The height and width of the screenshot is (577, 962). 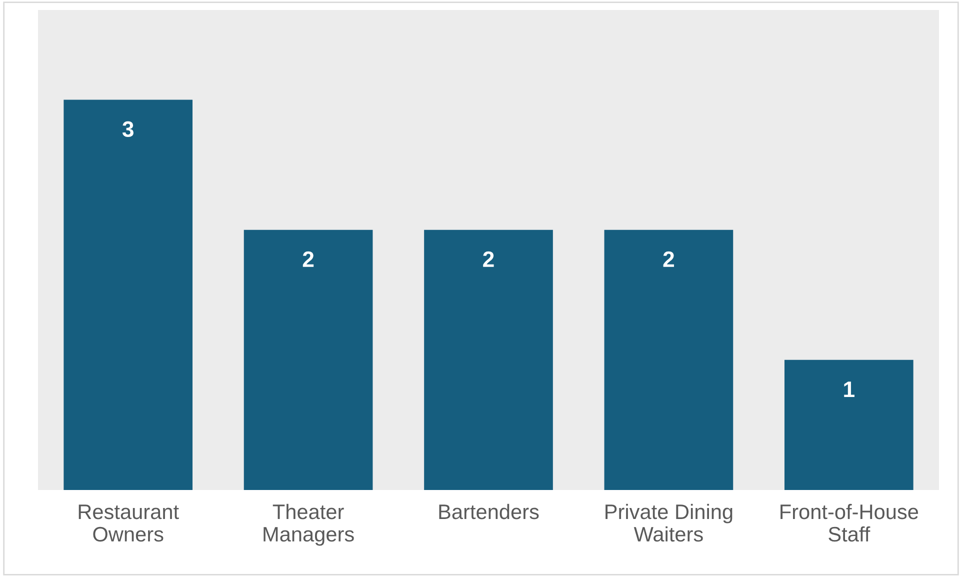 I want to click on x-tick-label: Theater Managers, so click(x=309, y=525).